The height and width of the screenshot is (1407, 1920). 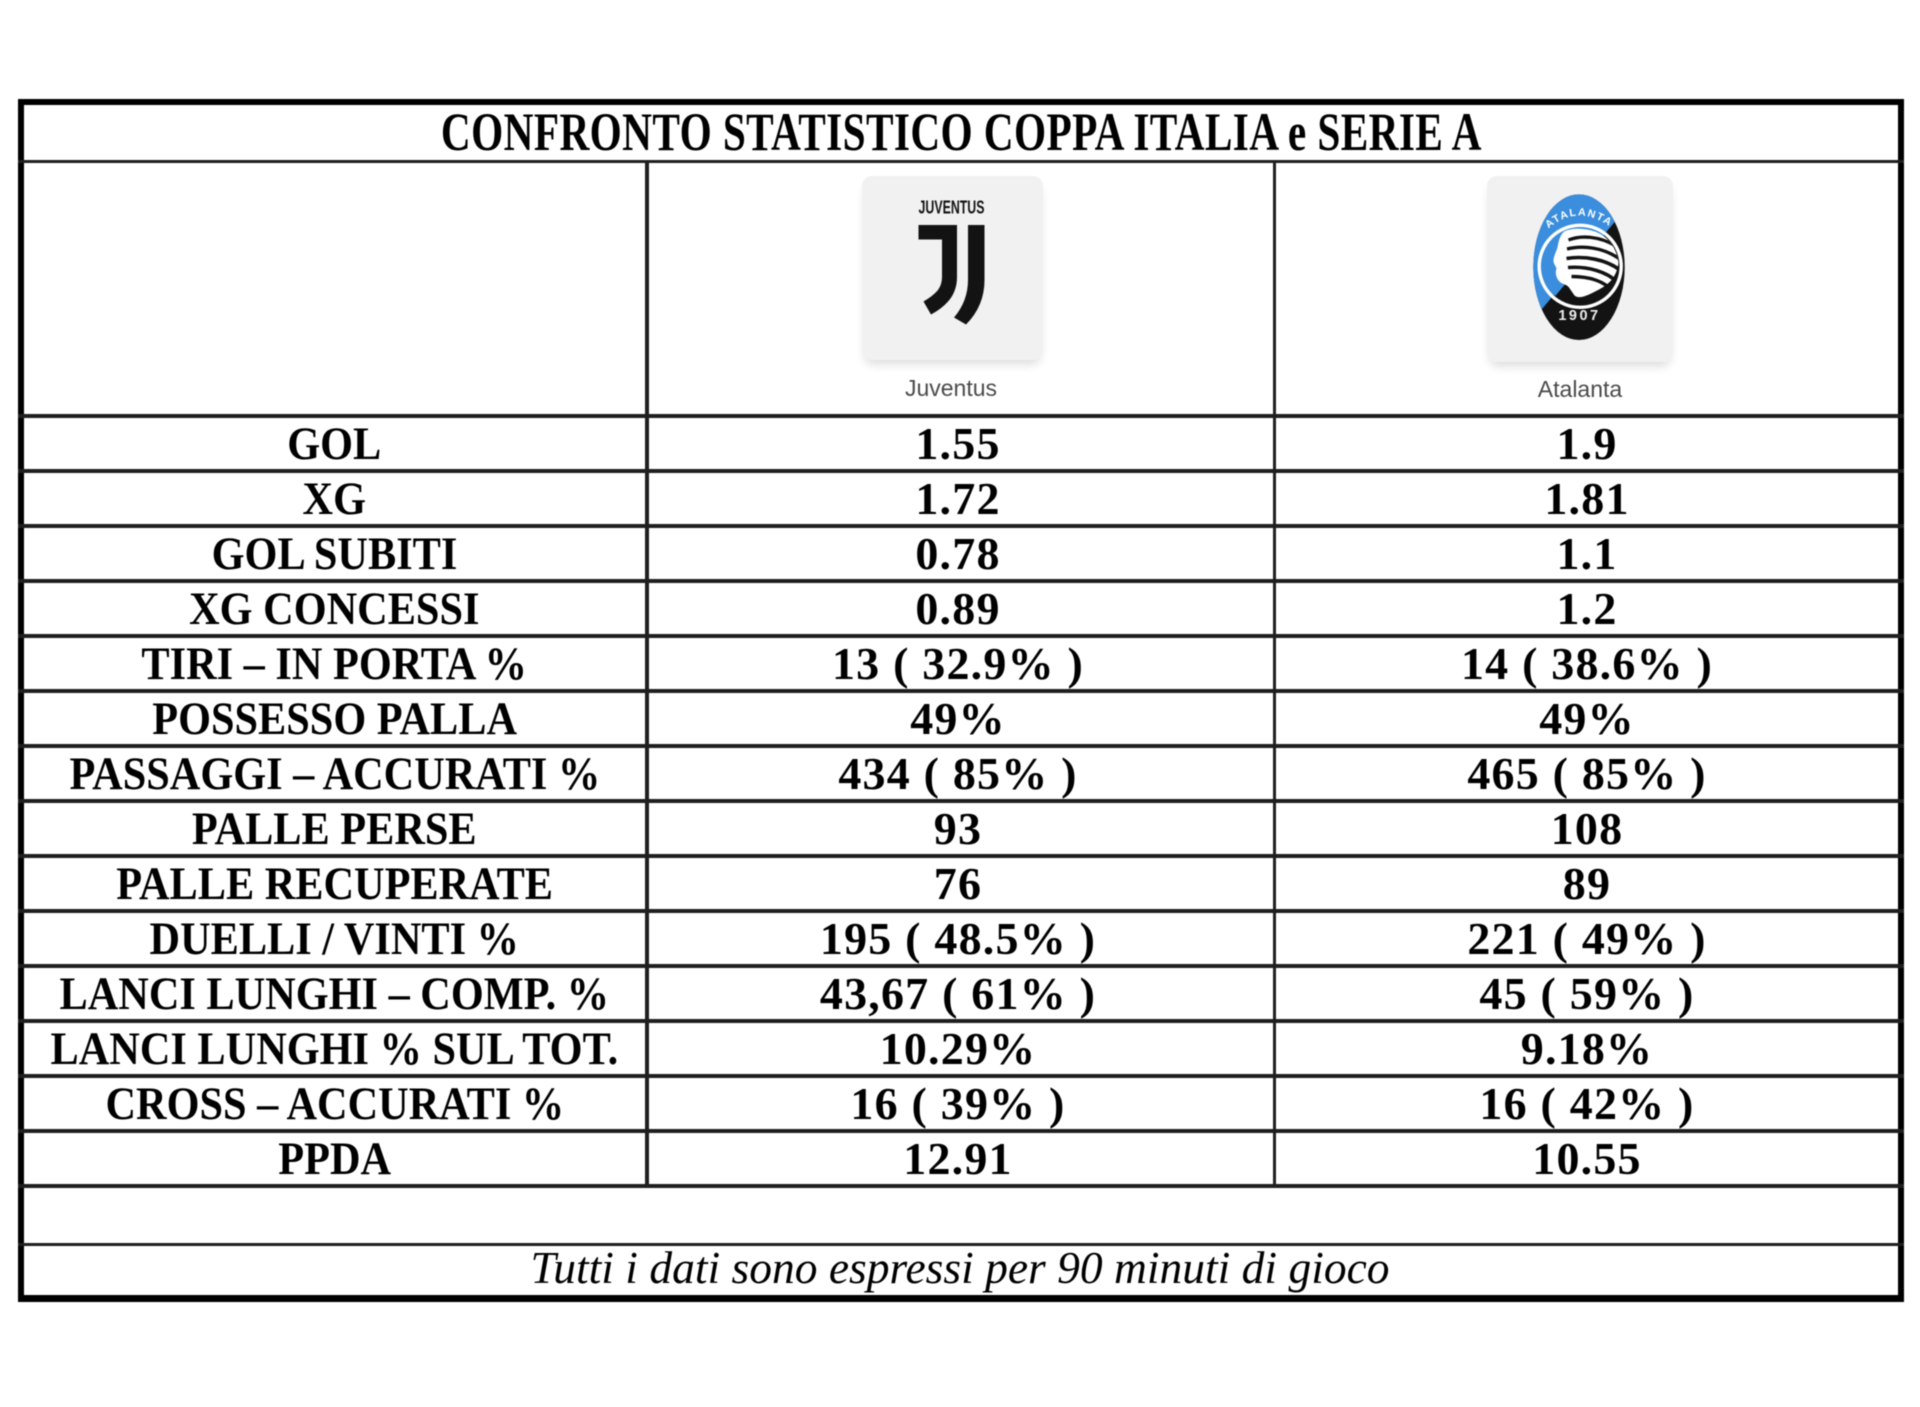 I want to click on svg-text: 1907, so click(x=1579, y=316).